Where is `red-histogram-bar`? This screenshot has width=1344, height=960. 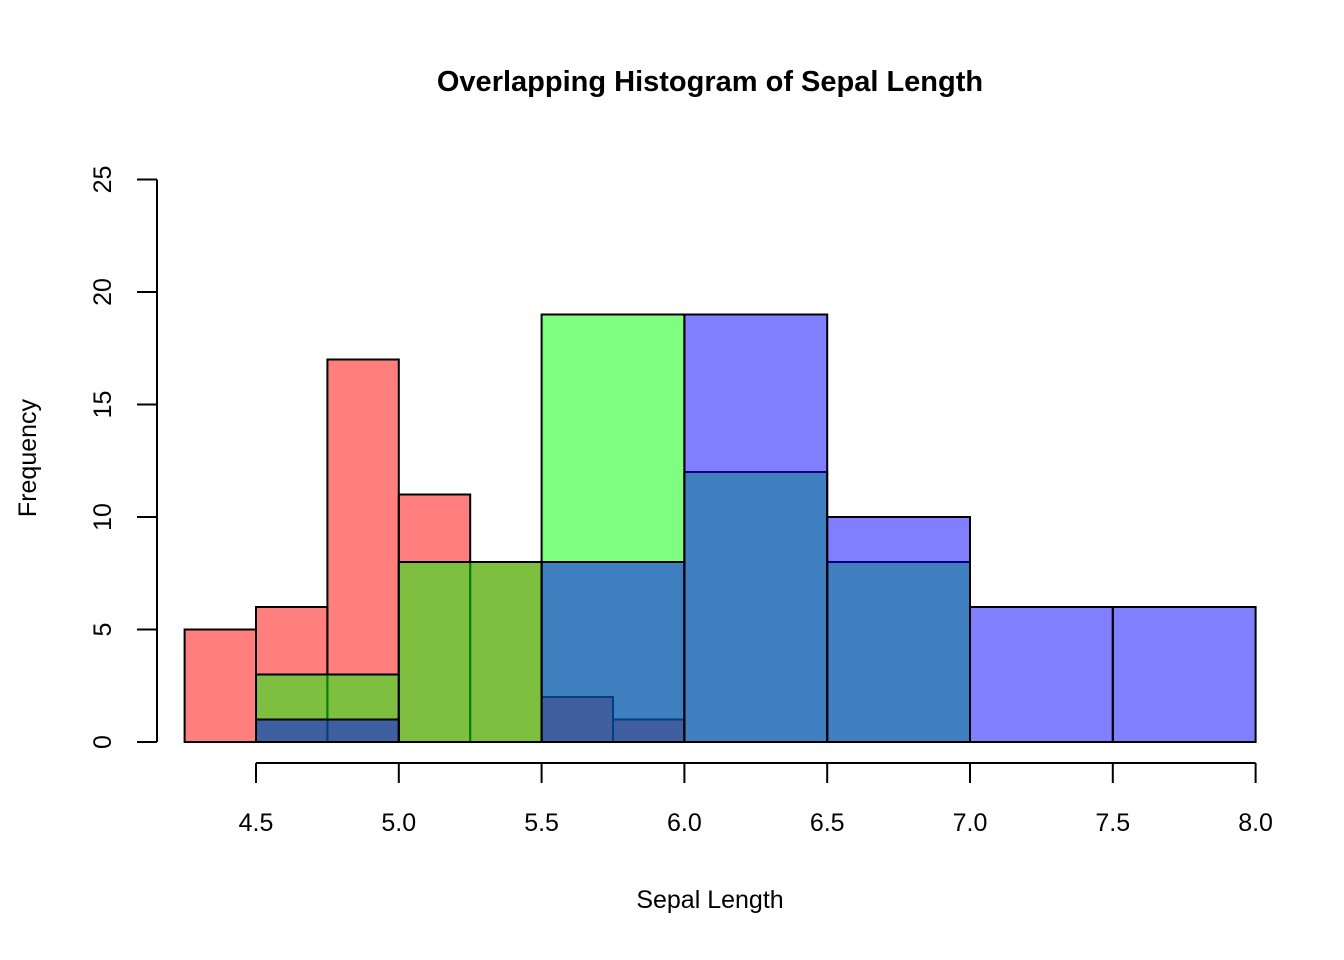 red-histogram-bar is located at coordinates (220, 685).